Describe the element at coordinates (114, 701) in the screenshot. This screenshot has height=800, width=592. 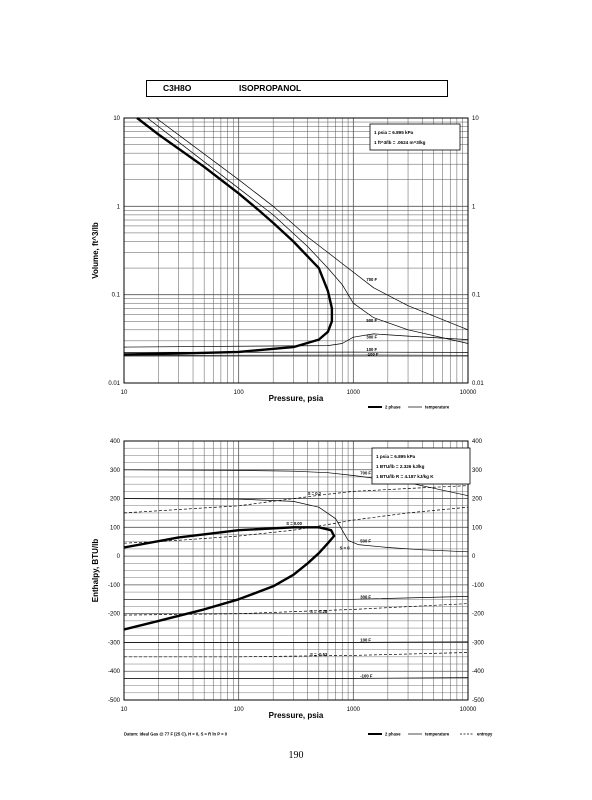
I see `y-tick-label-left: -500` at that location.